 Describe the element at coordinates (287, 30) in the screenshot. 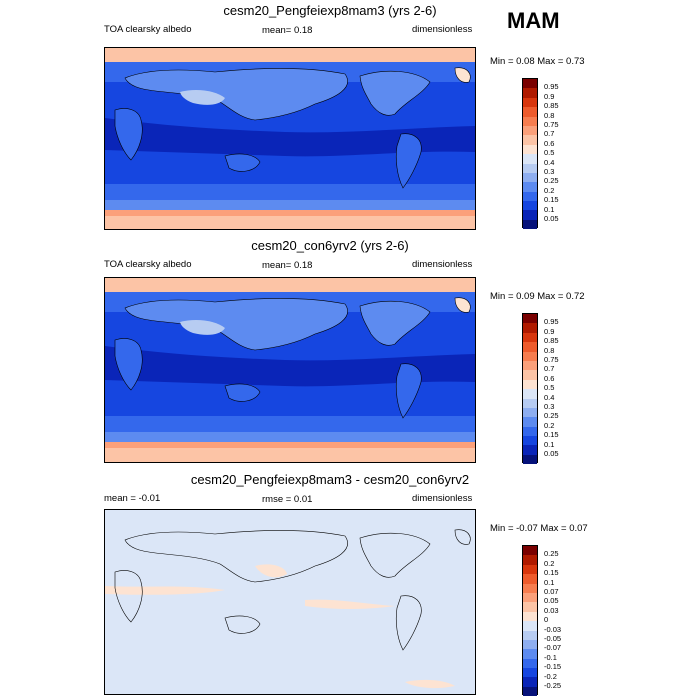

I see `panel-1-mean-label: mean= 0.18` at that location.